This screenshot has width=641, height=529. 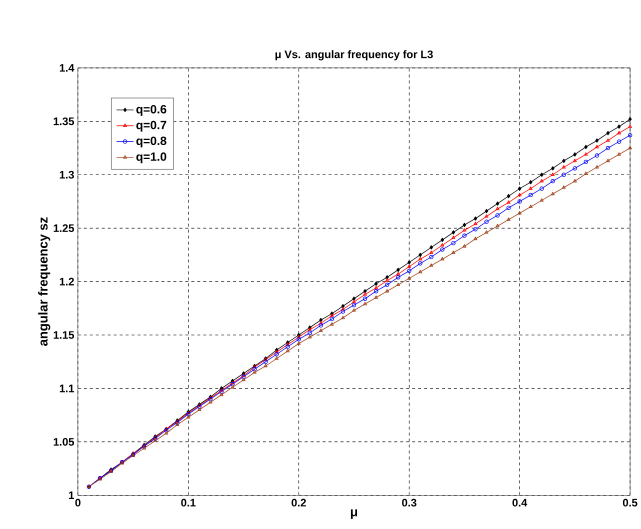 What do you see at coordinates (409, 502) in the screenshot?
I see `x-tick-label: 0.3` at bounding box center [409, 502].